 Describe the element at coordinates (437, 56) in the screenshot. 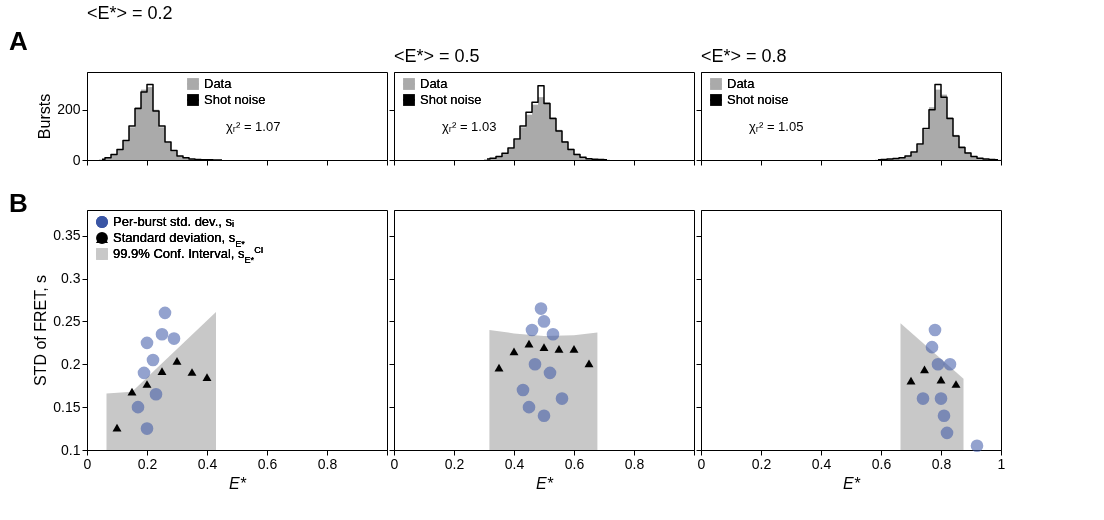

I see `chart-title: <E*> = 0.5` at that location.